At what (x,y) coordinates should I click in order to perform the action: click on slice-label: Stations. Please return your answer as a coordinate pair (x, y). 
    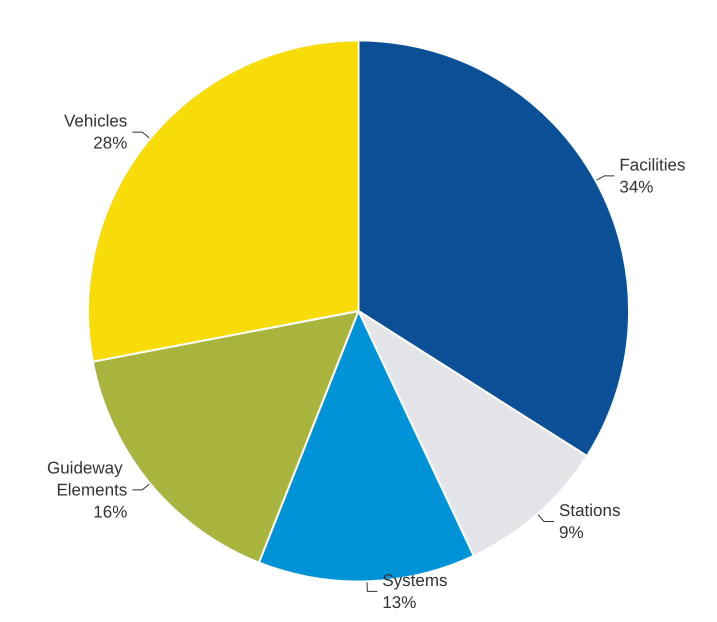
    Looking at the image, I should click on (589, 510).